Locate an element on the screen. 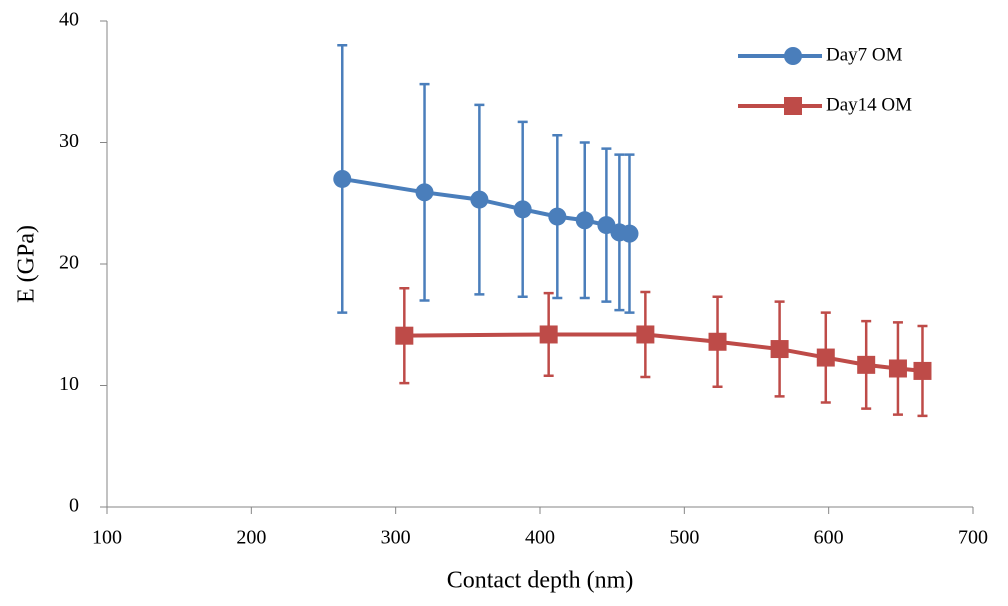  x-tick-label: 100 is located at coordinates (107, 538).